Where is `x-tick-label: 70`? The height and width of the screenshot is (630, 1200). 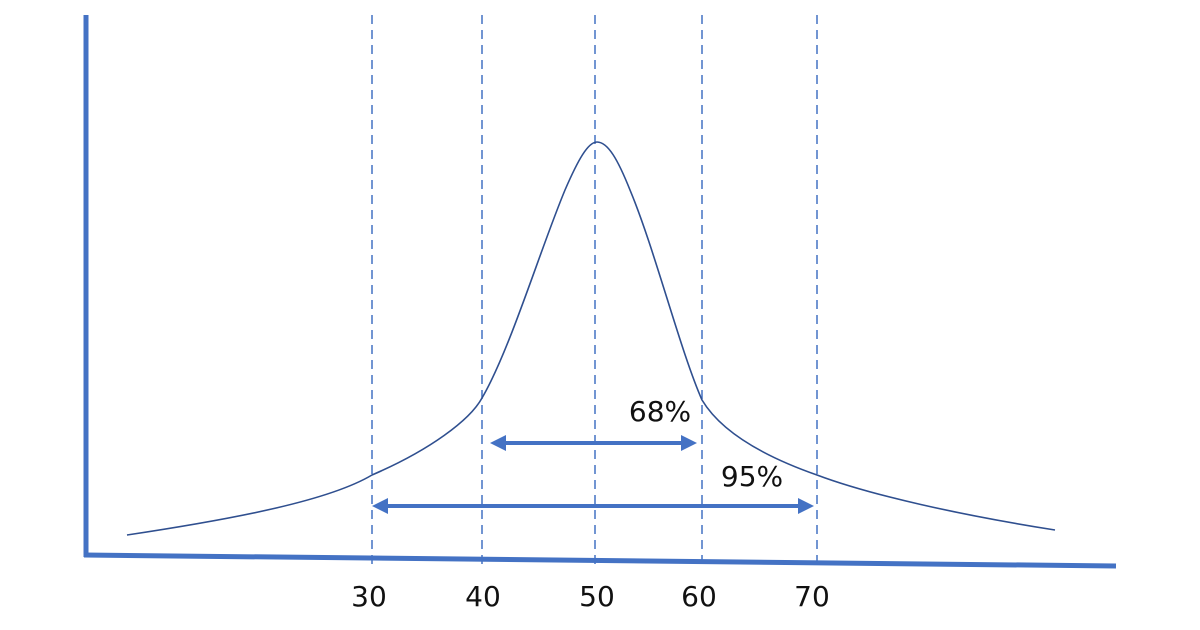 x-tick-label: 70 is located at coordinates (812, 596).